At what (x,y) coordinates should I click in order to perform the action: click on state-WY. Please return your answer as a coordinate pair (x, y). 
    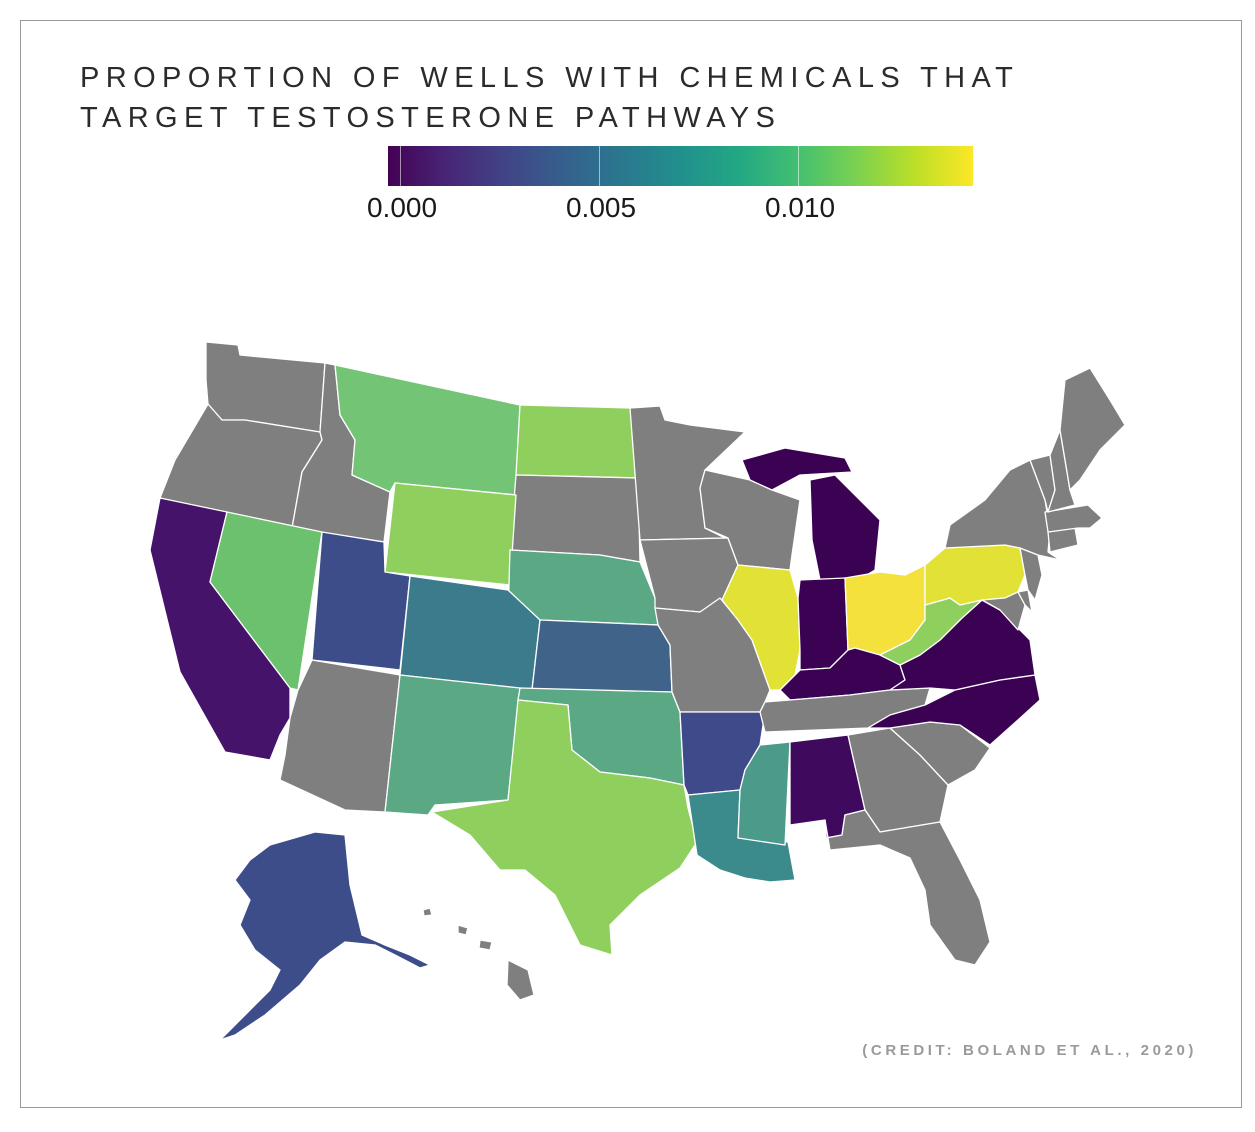
    Looking at the image, I should click on (450, 534).